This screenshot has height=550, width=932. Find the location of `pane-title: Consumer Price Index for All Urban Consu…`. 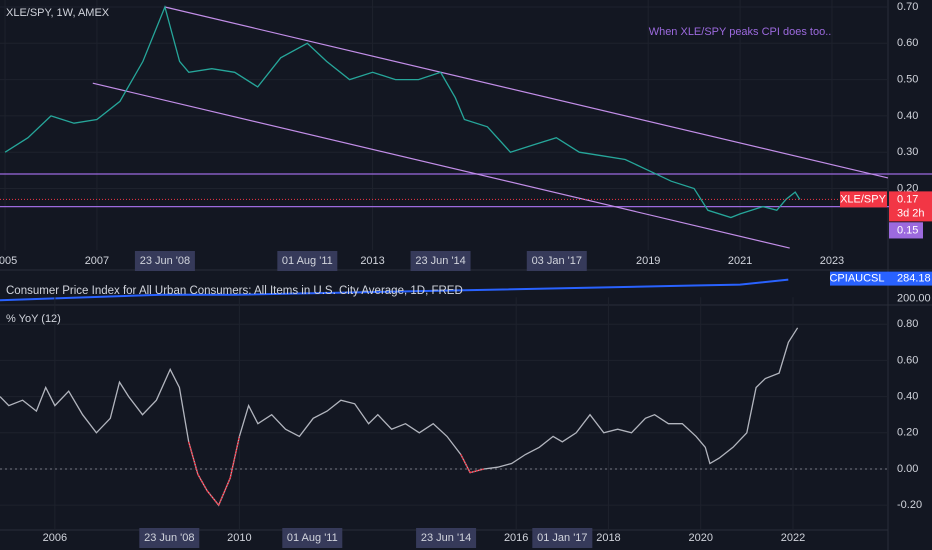

pane-title: Consumer Price Index for All Urban Consu… is located at coordinates (234, 291).